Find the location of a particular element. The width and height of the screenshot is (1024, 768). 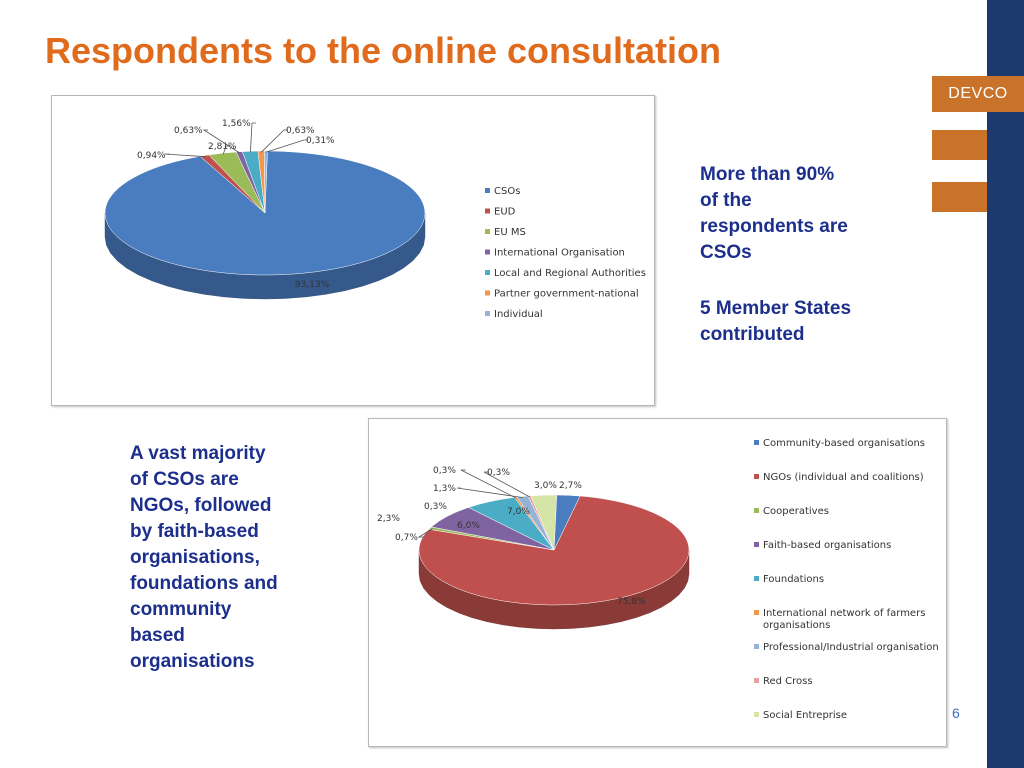

value-label-ngos-individual-and-coalitions: 75,8% is located at coordinates (631, 602).